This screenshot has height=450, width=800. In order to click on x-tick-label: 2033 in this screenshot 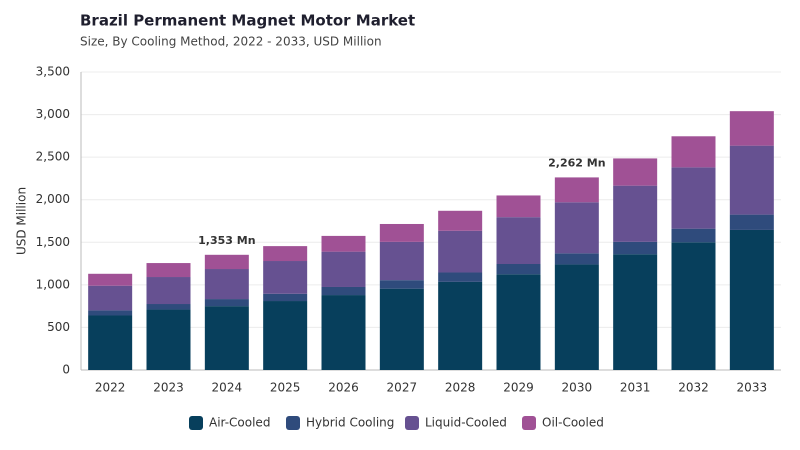, I will do `click(752, 388)`.